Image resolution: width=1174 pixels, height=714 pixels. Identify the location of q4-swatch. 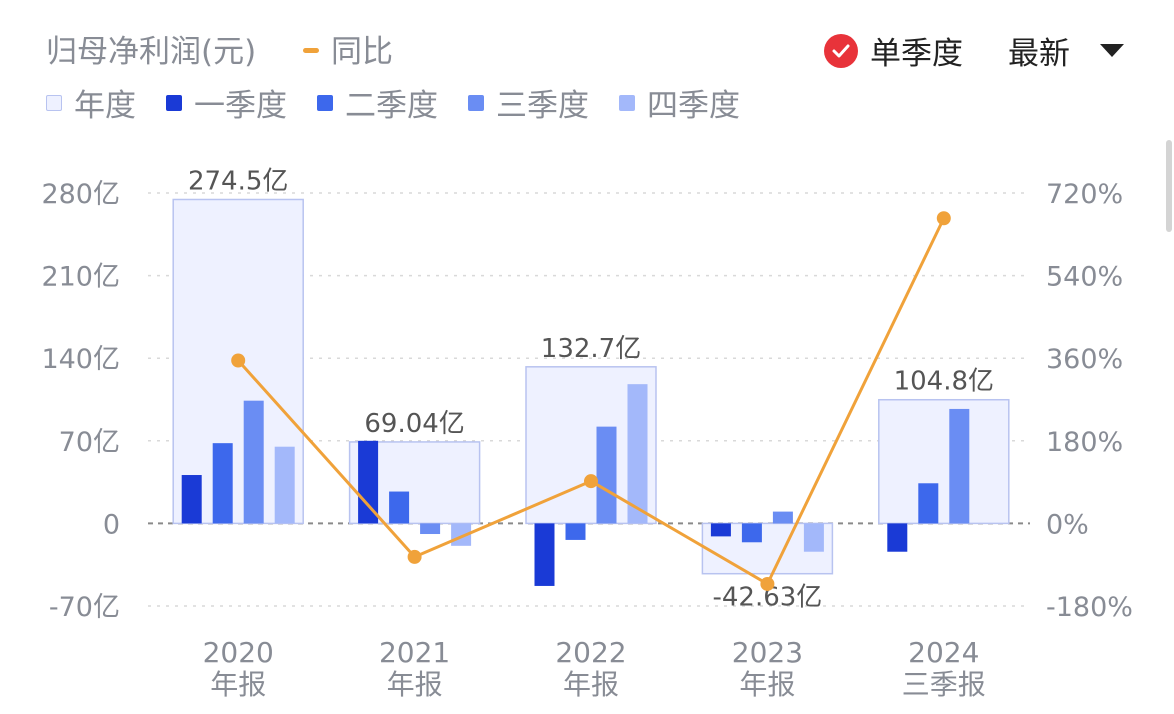
(627, 102).